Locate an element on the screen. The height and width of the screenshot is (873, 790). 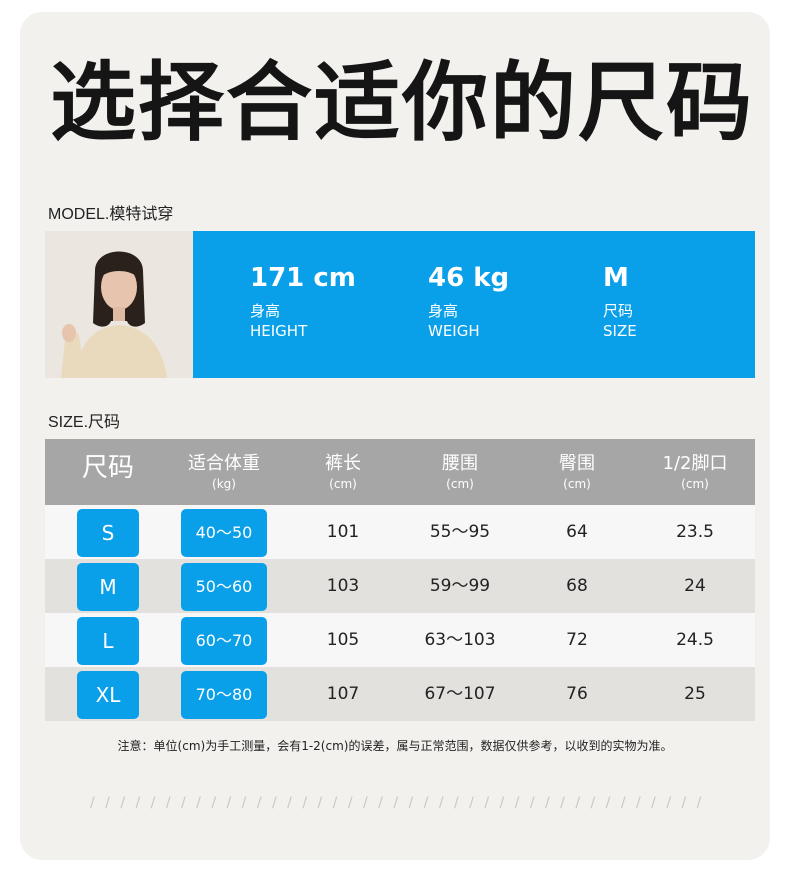
hip-cell: 72 is located at coordinates (577, 640).